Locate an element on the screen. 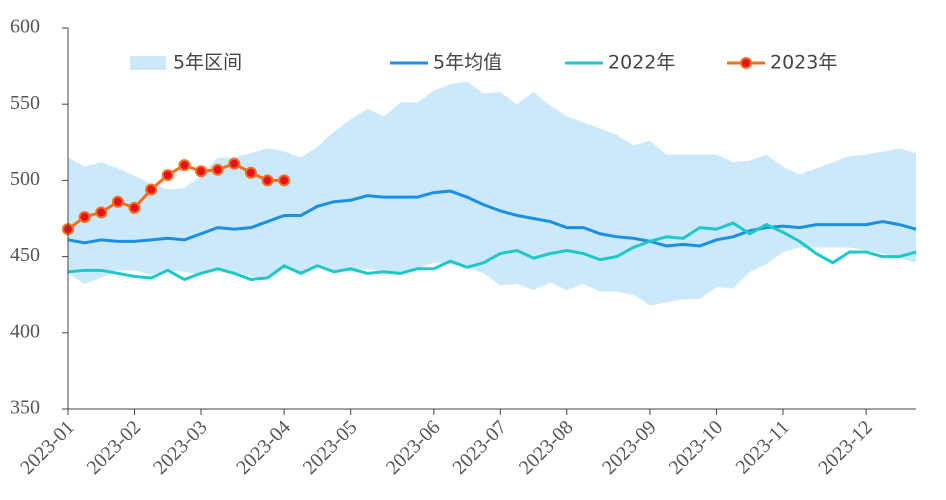  x-tick-label: 2023-10 is located at coordinates (696, 447).